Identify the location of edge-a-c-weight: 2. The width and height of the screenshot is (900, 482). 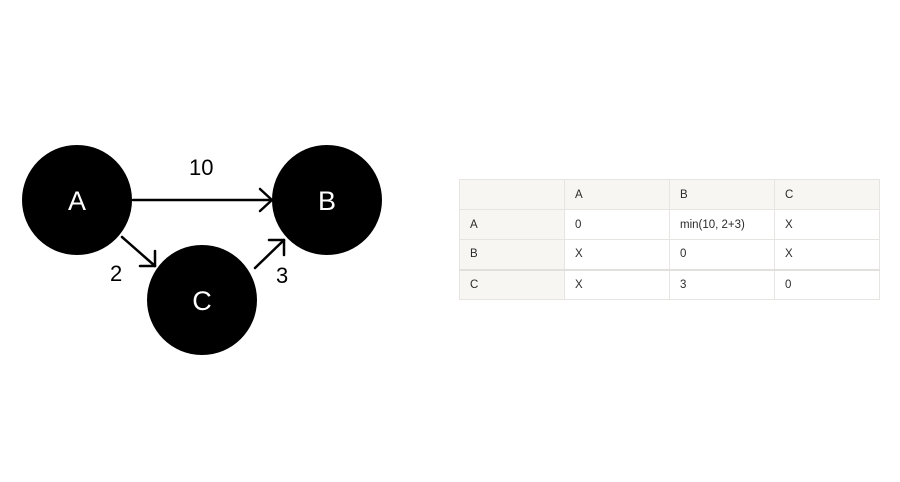
(116, 273).